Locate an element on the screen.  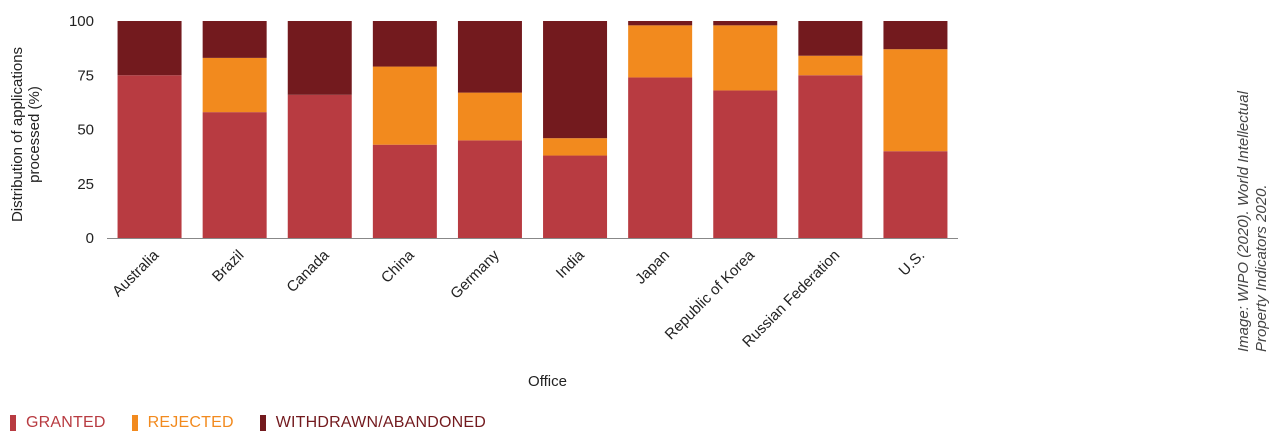
y-axis-title-line: processed (%) is located at coordinates (34, 134).